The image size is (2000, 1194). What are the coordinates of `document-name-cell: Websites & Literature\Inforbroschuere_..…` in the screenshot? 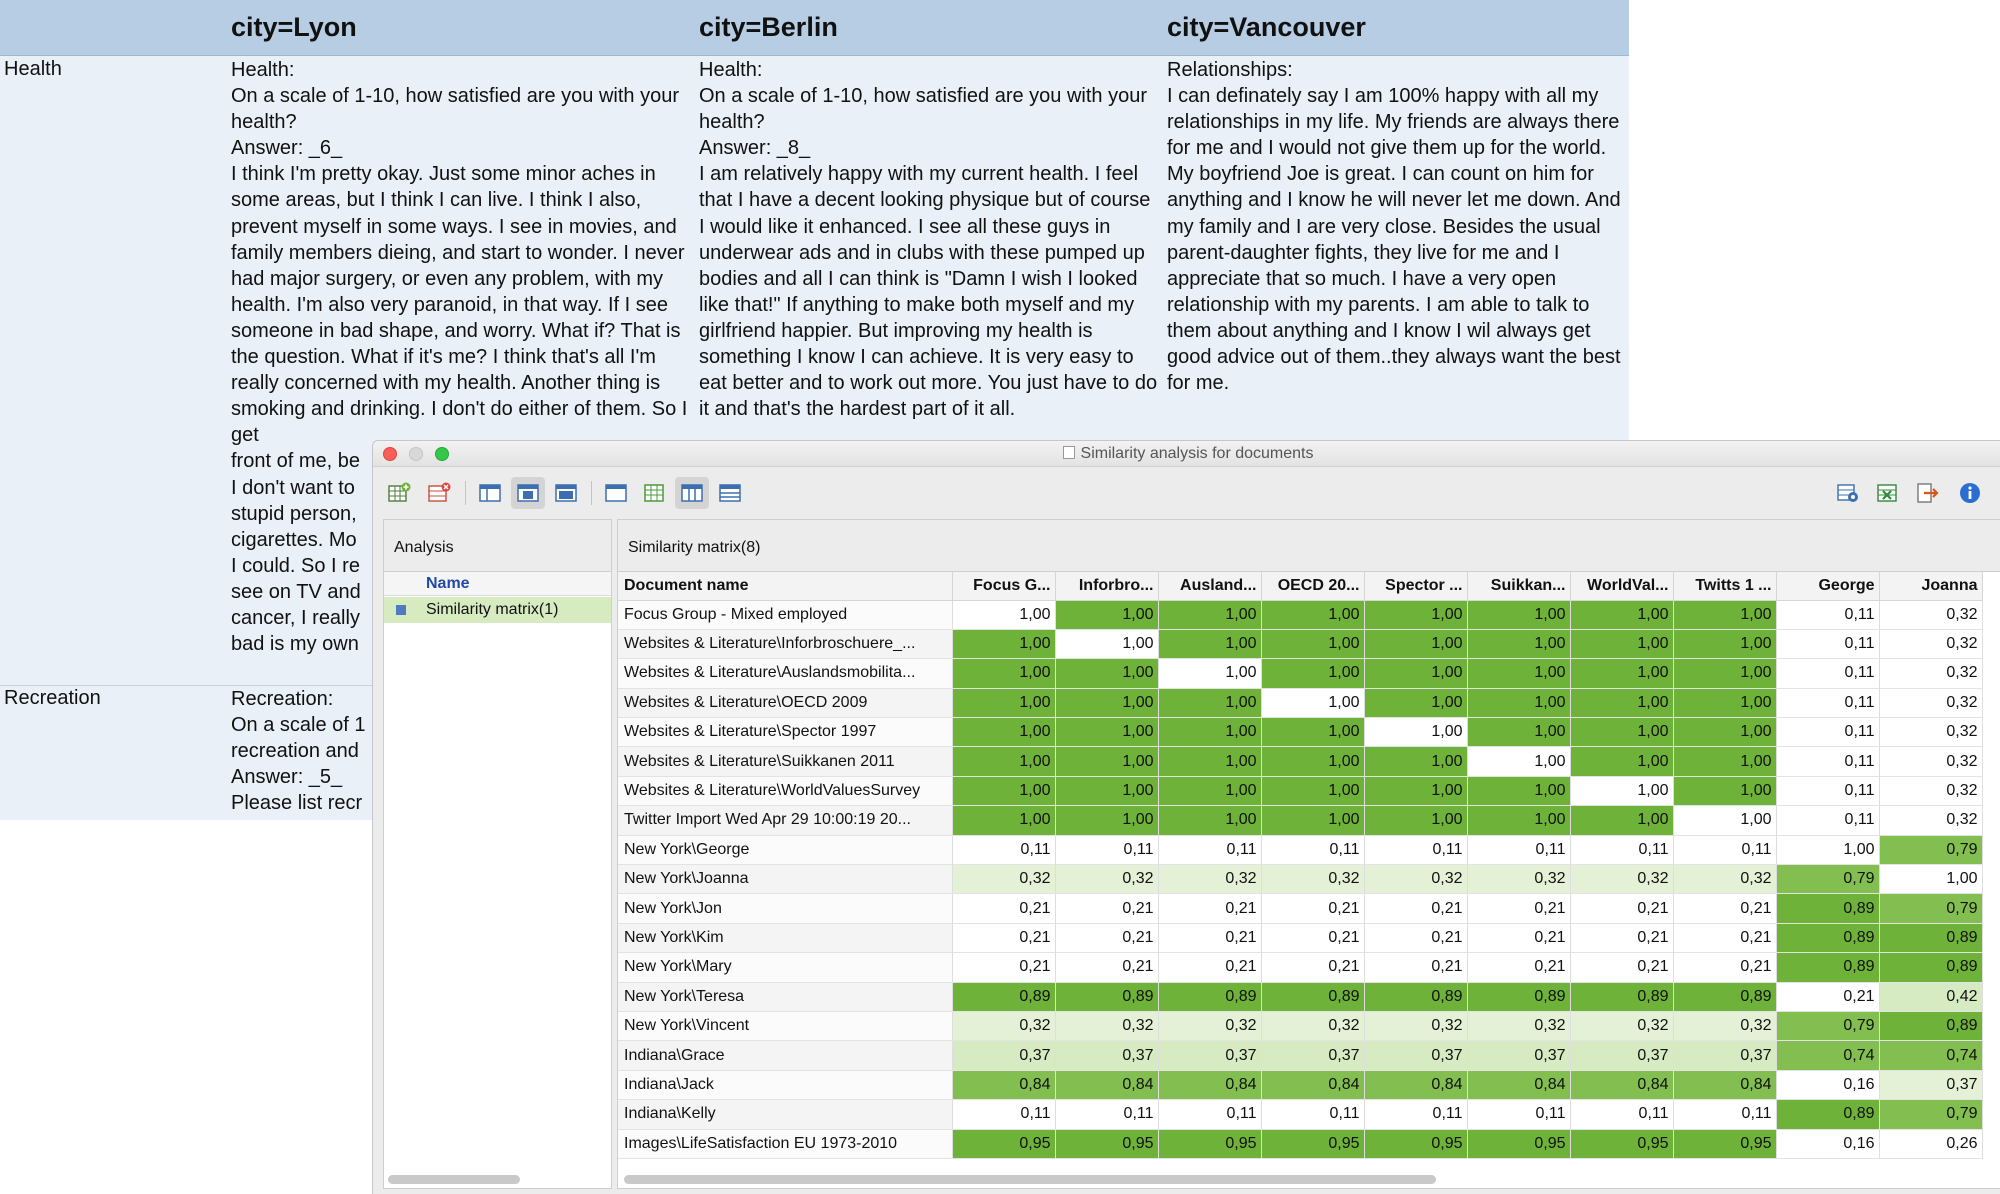 It's located at (785, 644).